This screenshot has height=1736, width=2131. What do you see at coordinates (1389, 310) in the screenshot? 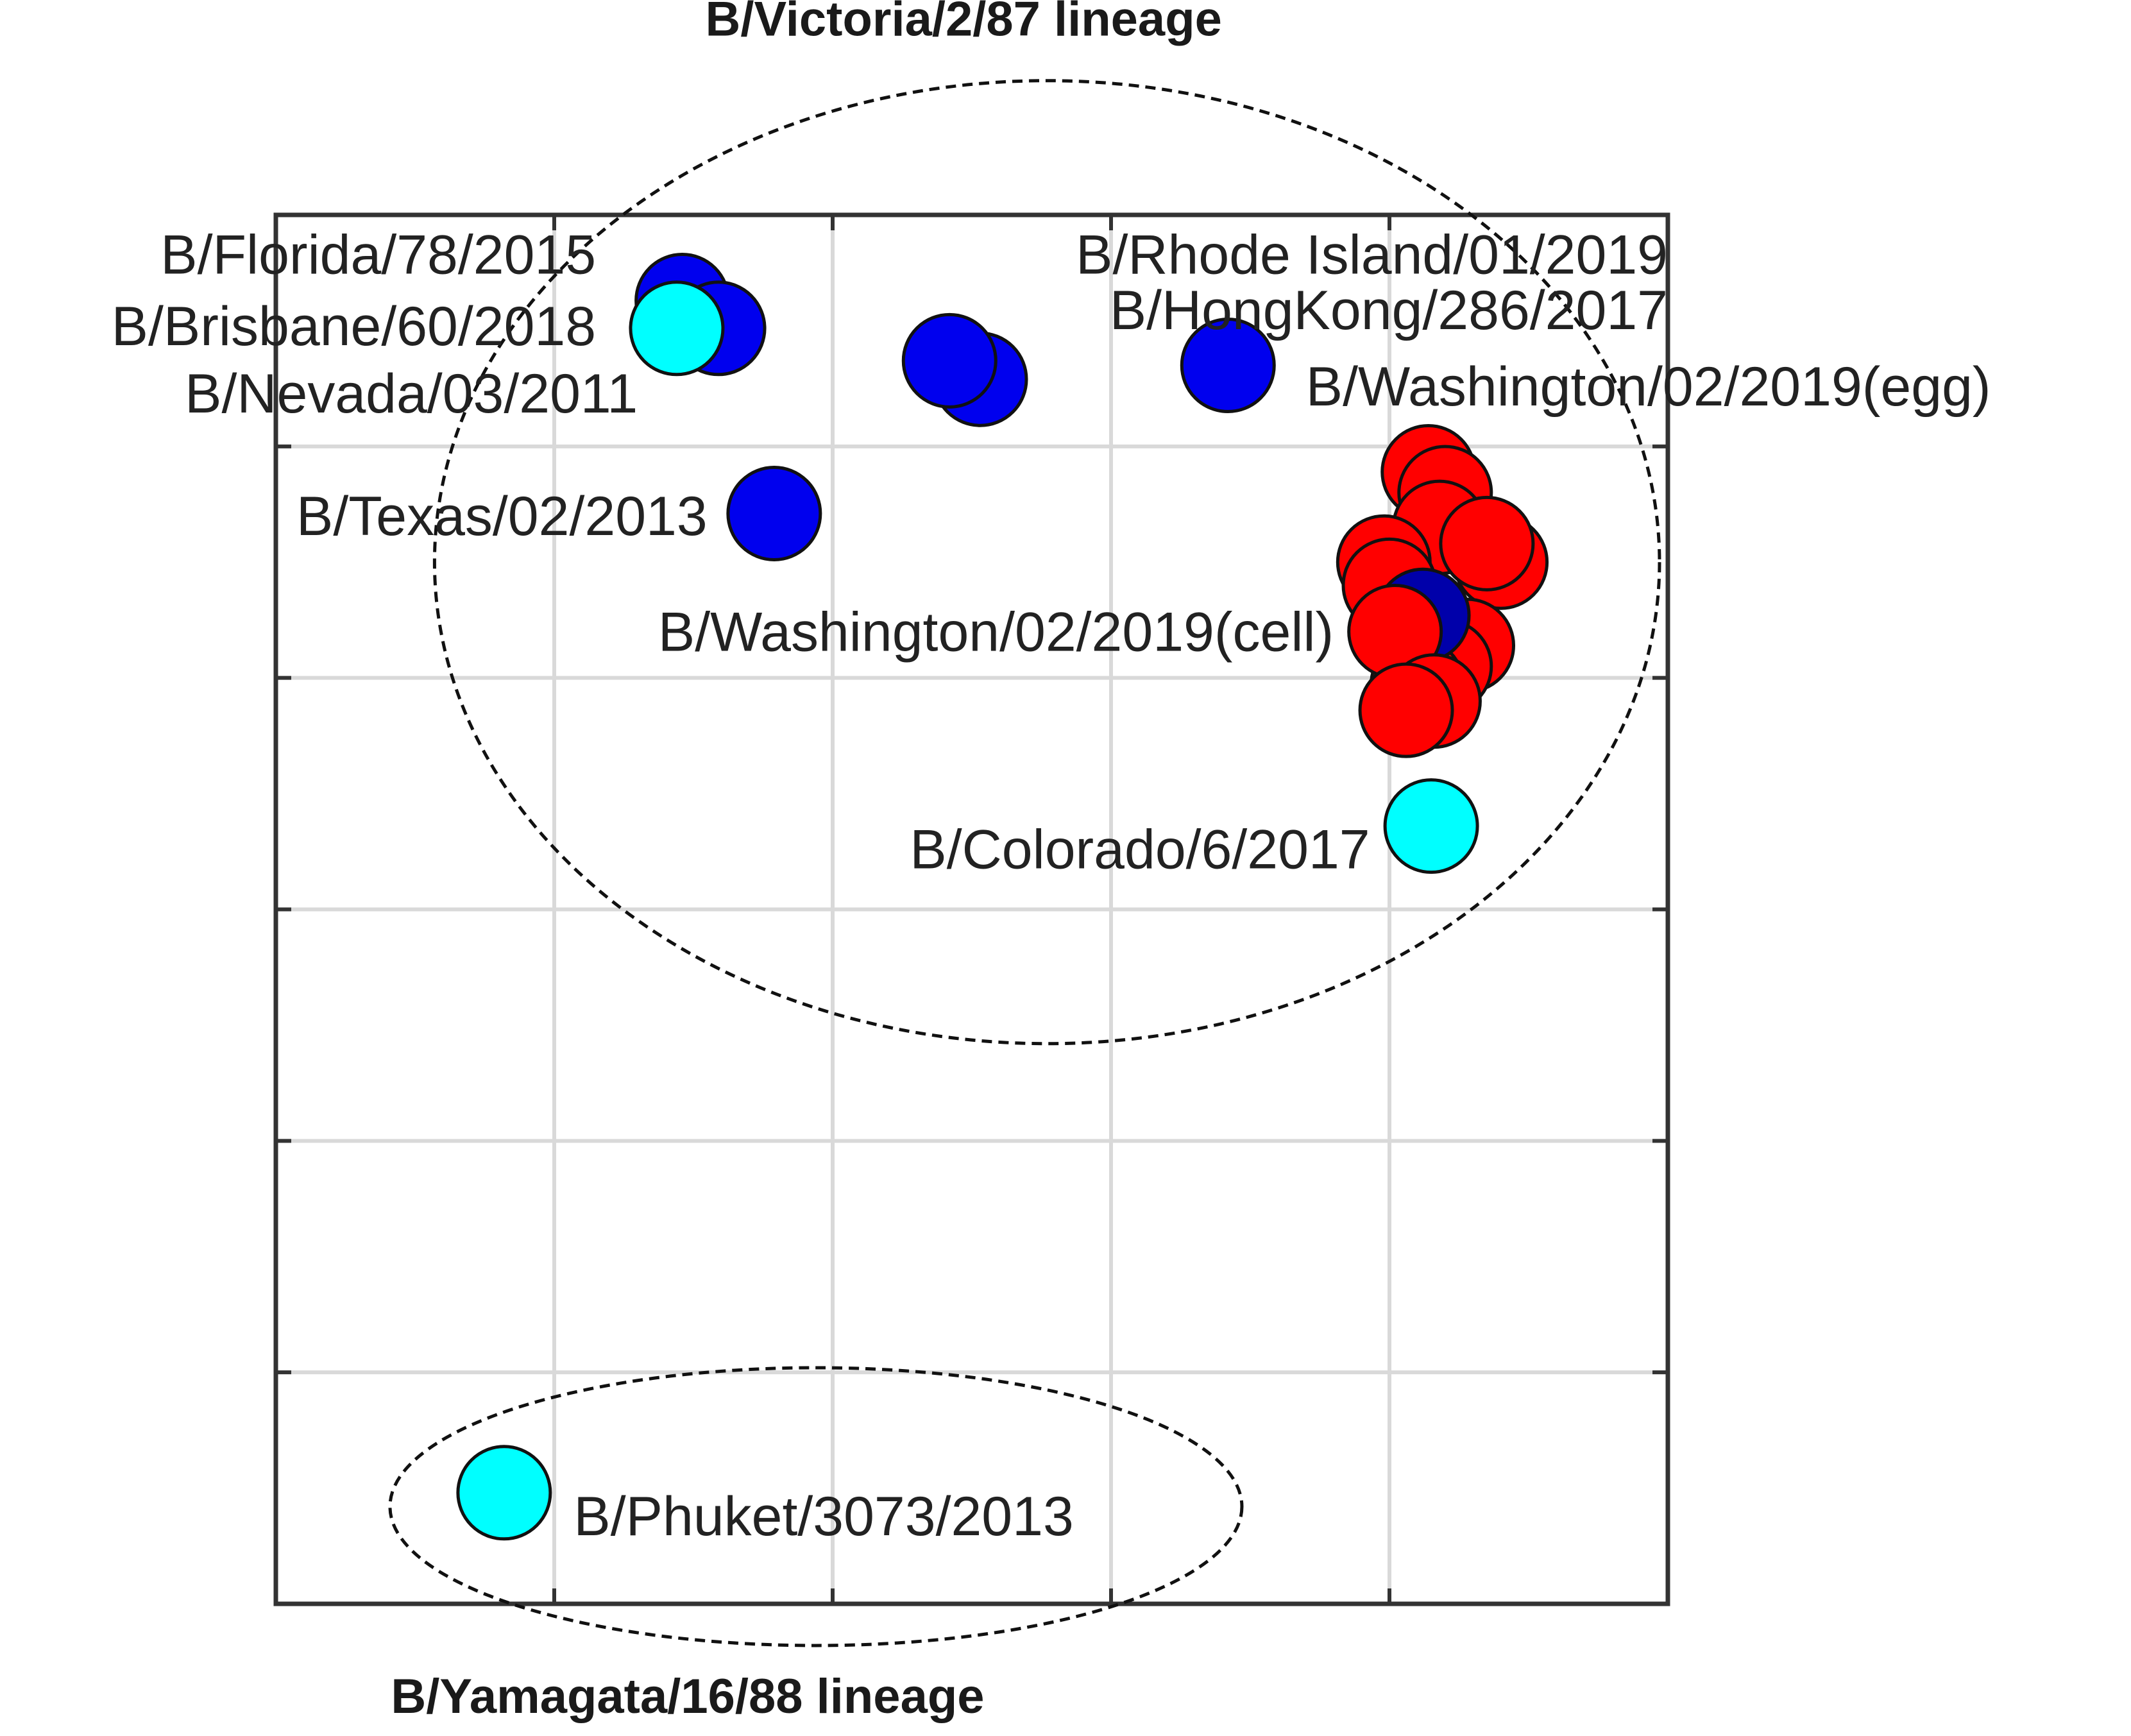
I see `strain-label: B/HongKong/286/2017` at bounding box center [1389, 310].